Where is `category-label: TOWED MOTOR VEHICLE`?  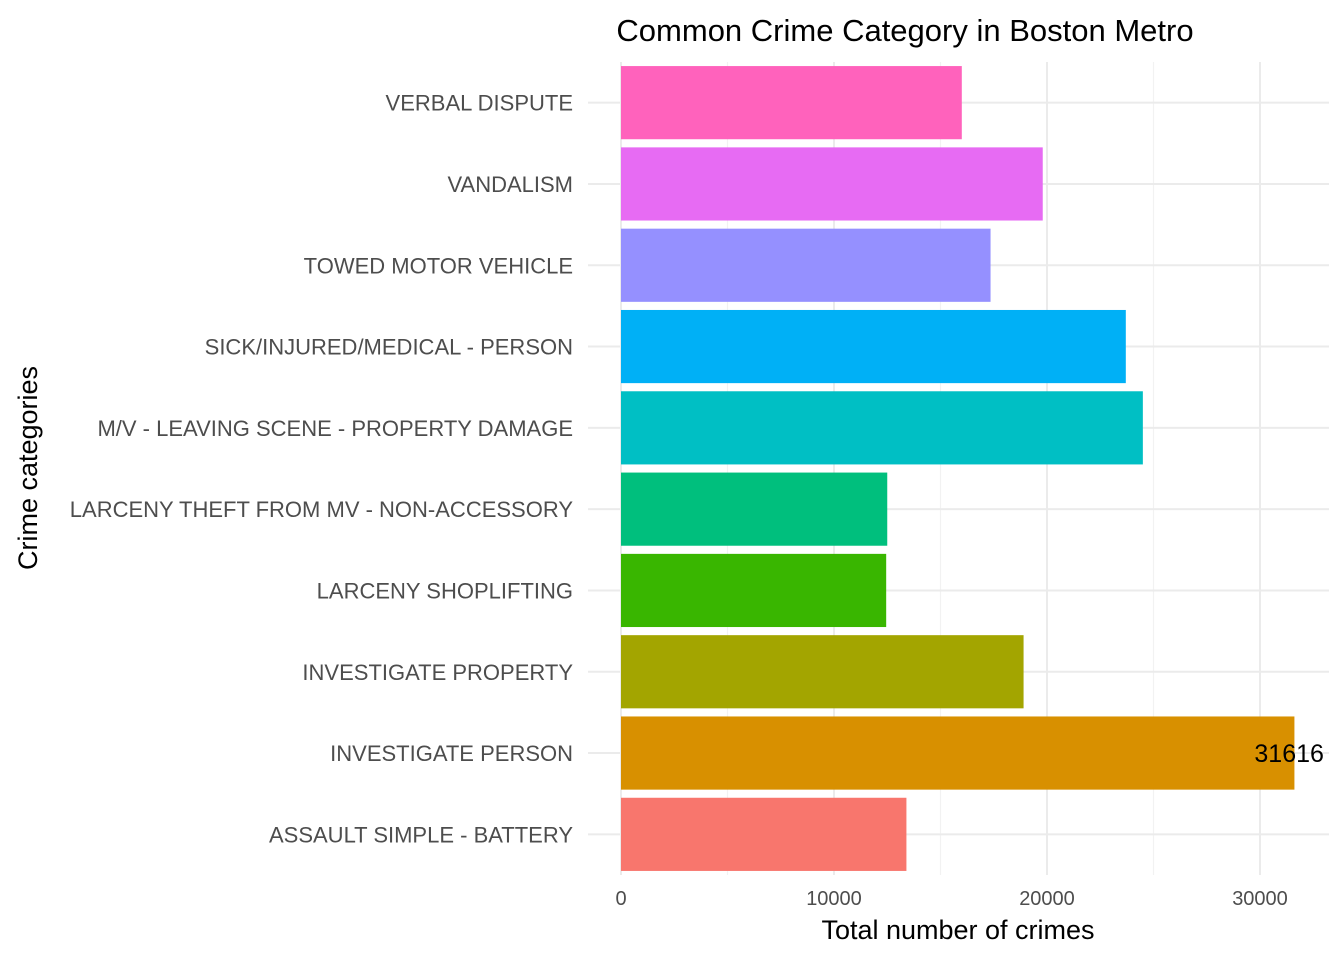 category-label: TOWED MOTOR VEHICLE is located at coordinates (438, 265).